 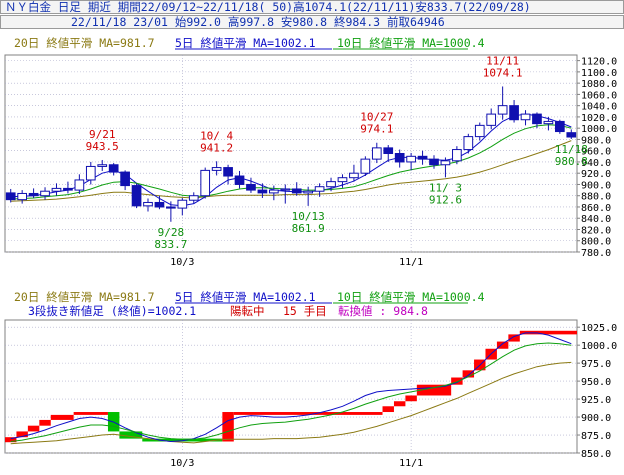 What do you see at coordinates (445, 187) in the screenshot?
I see `candle-annotation-low: 11/ 3` at bounding box center [445, 187].